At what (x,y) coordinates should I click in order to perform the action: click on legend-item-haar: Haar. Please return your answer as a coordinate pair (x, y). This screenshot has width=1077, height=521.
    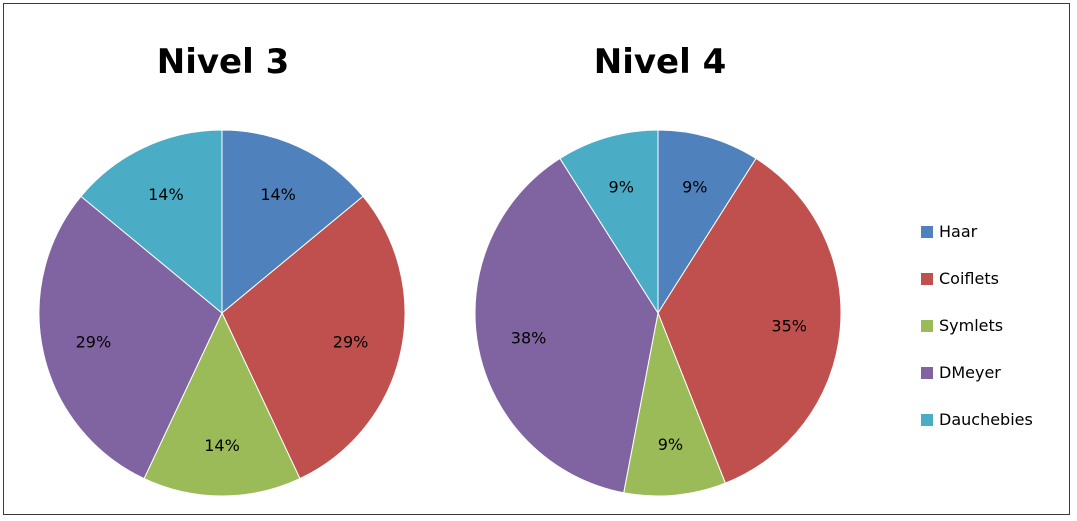
    Looking at the image, I should click on (977, 231).